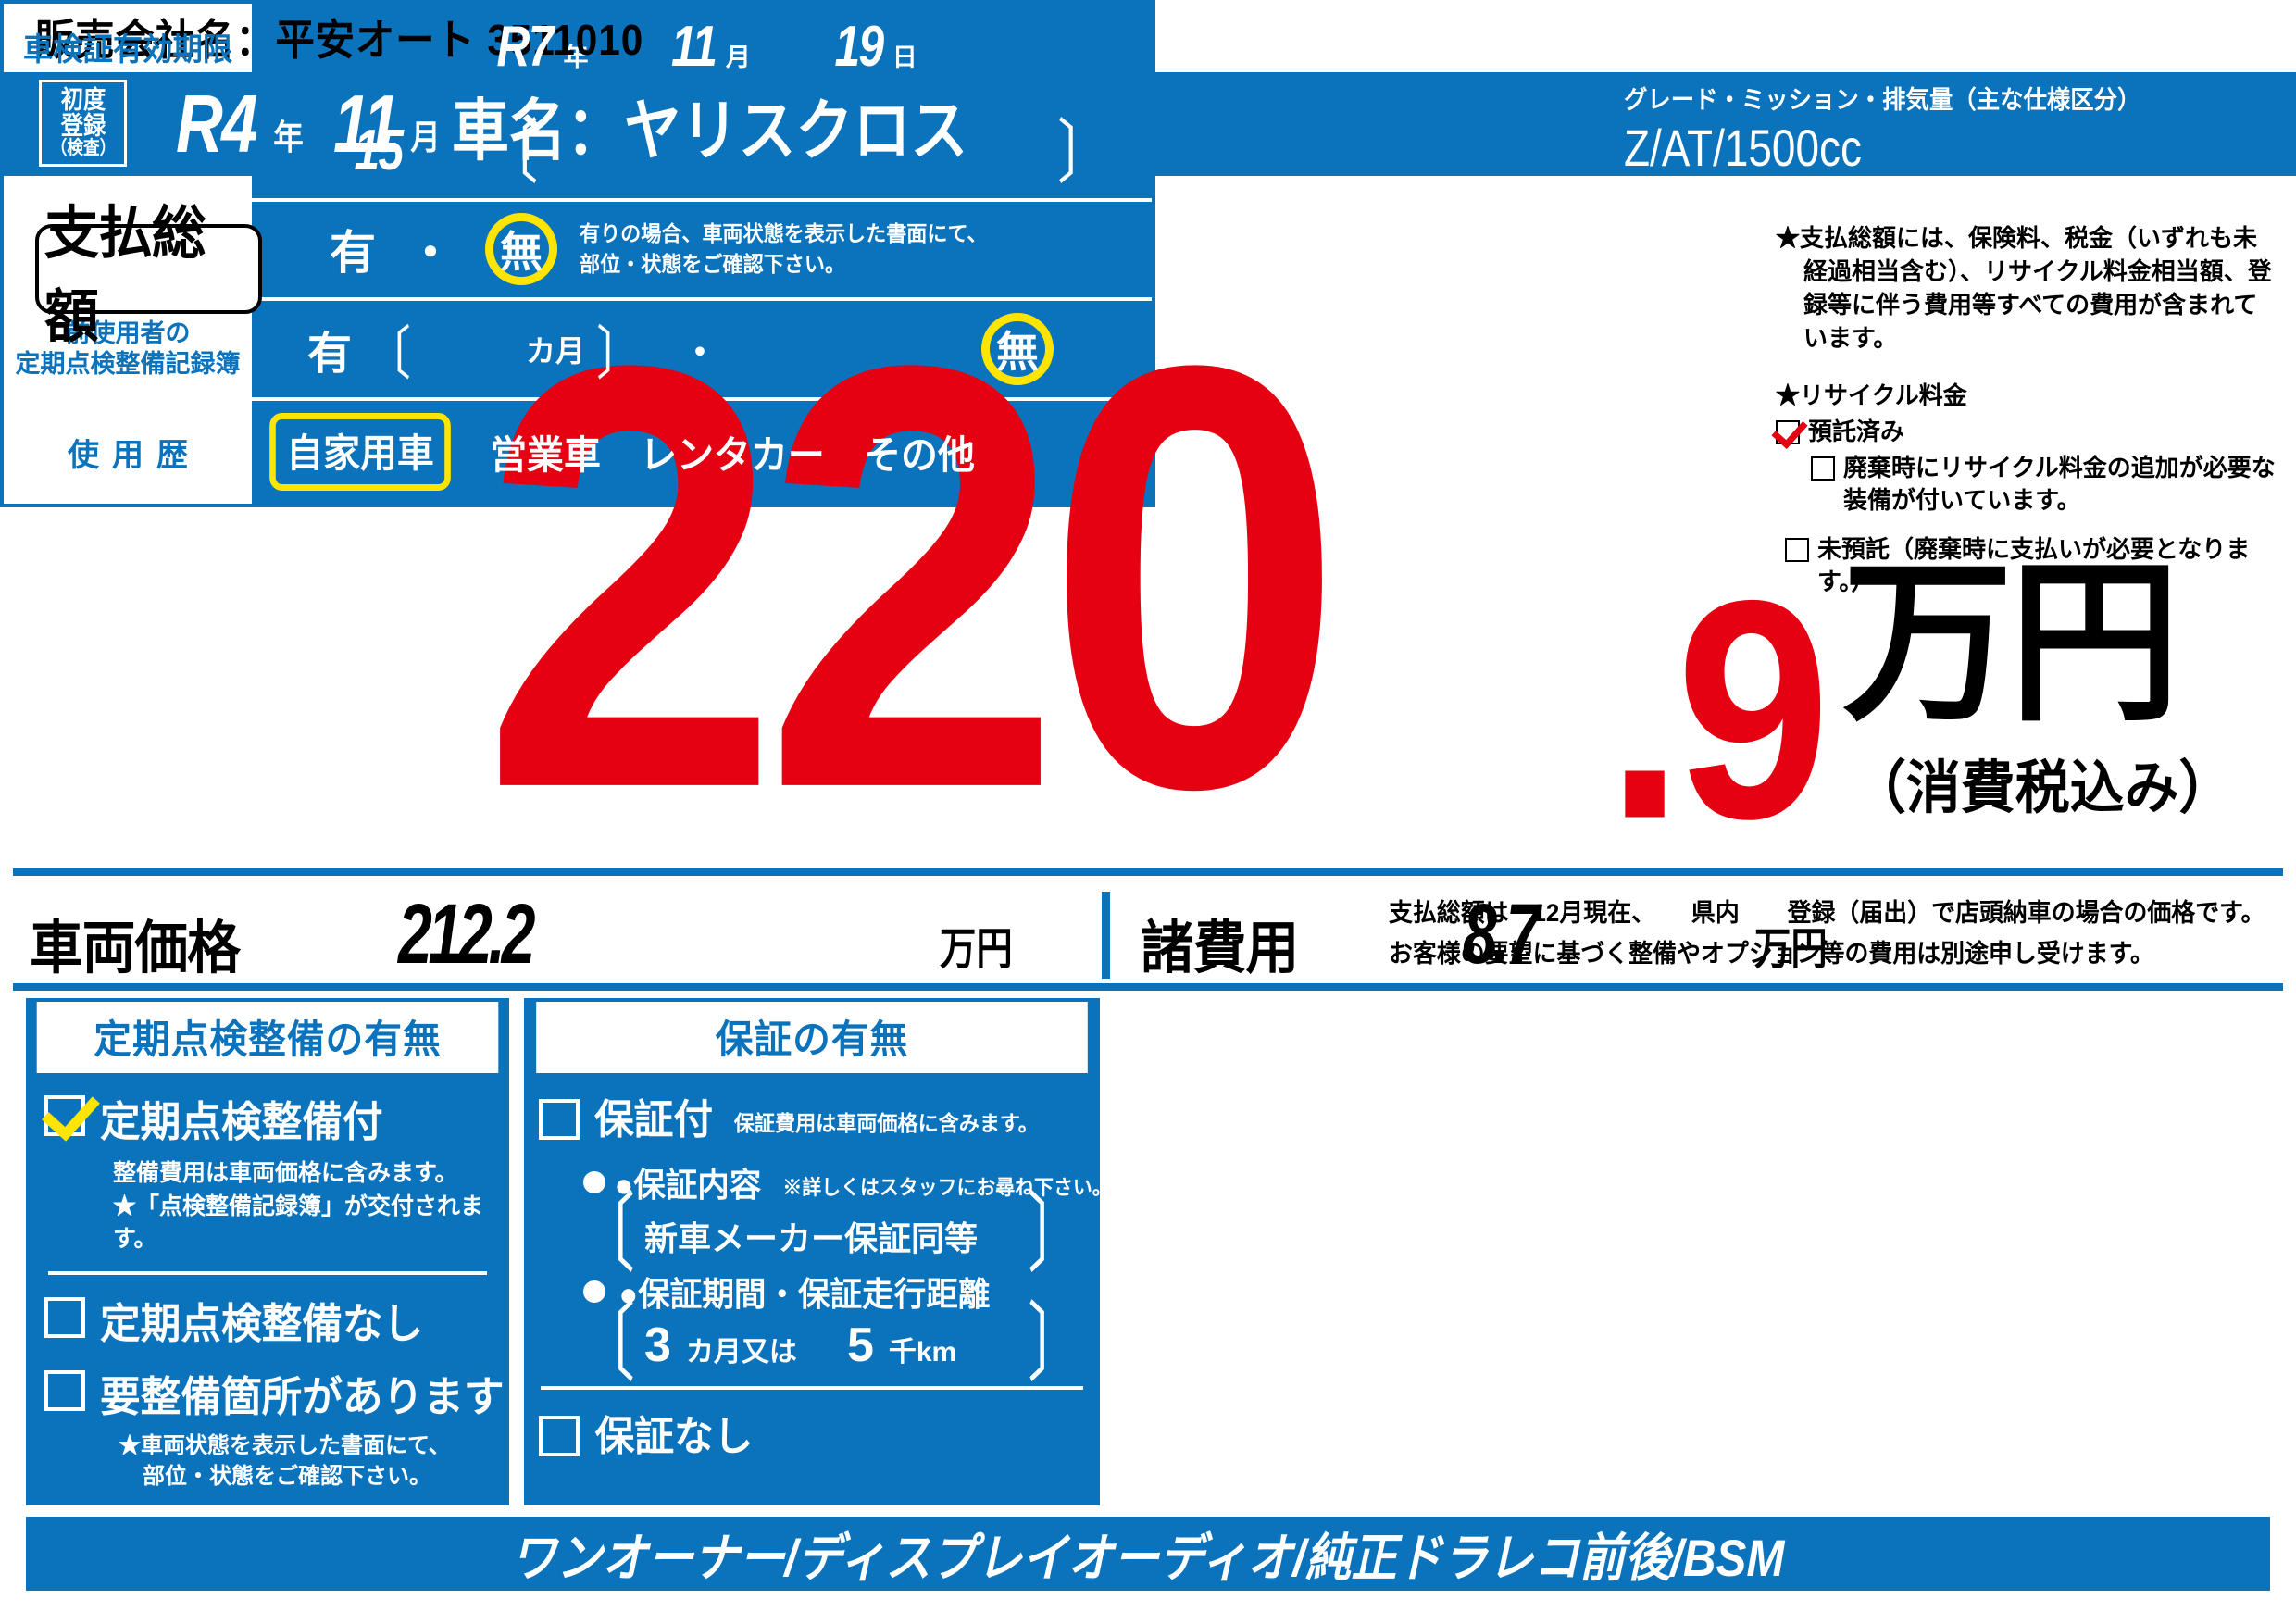  What do you see at coordinates (330, 355) in the screenshot?
I see `prev-record-yes: 有` at bounding box center [330, 355].